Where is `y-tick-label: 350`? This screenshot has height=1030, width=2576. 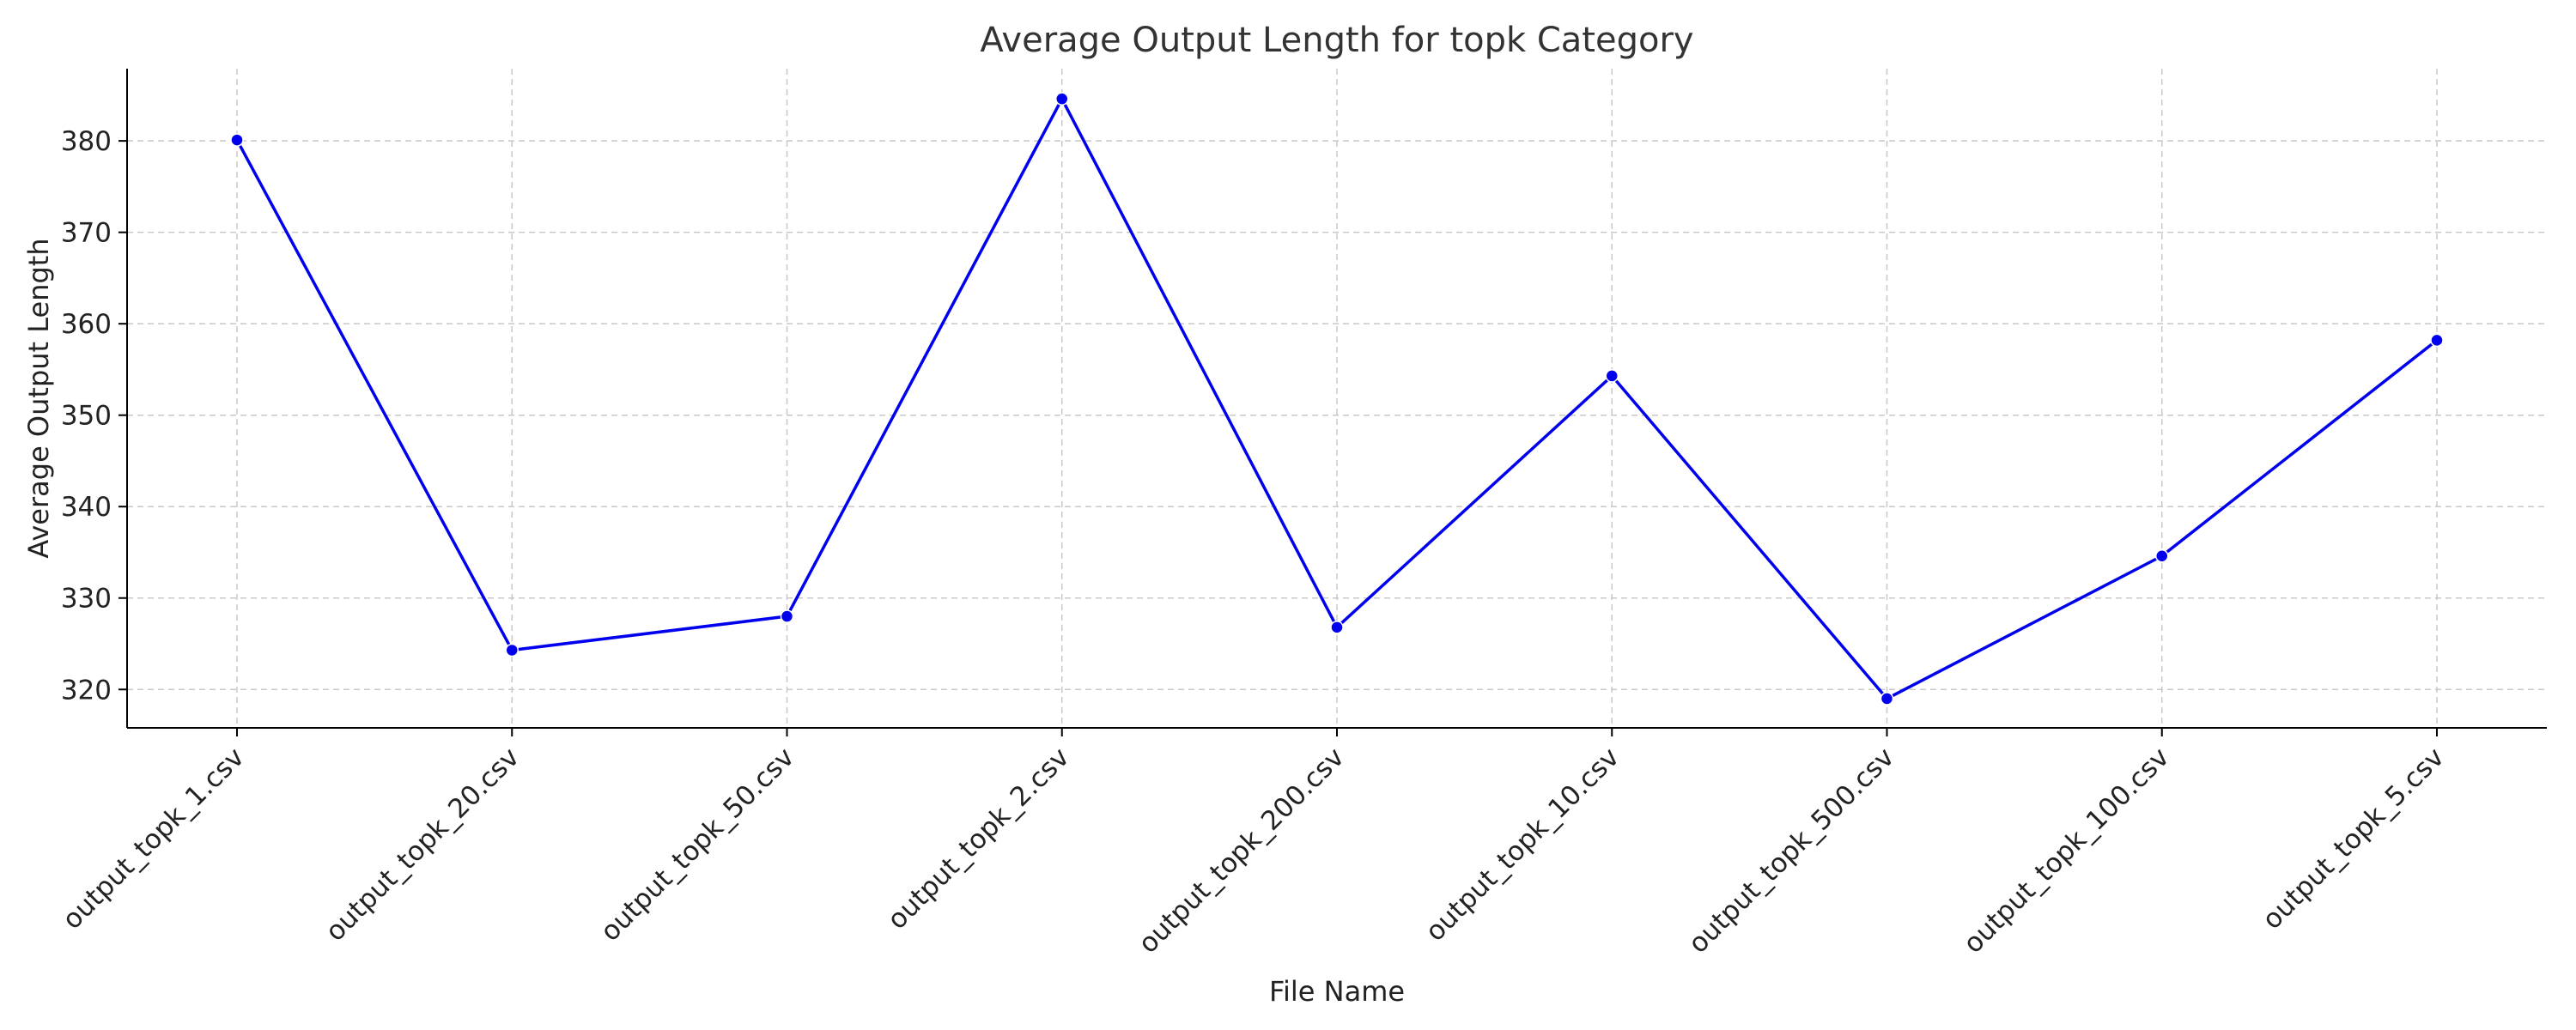 y-tick-label: 350 is located at coordinates (86, 416).